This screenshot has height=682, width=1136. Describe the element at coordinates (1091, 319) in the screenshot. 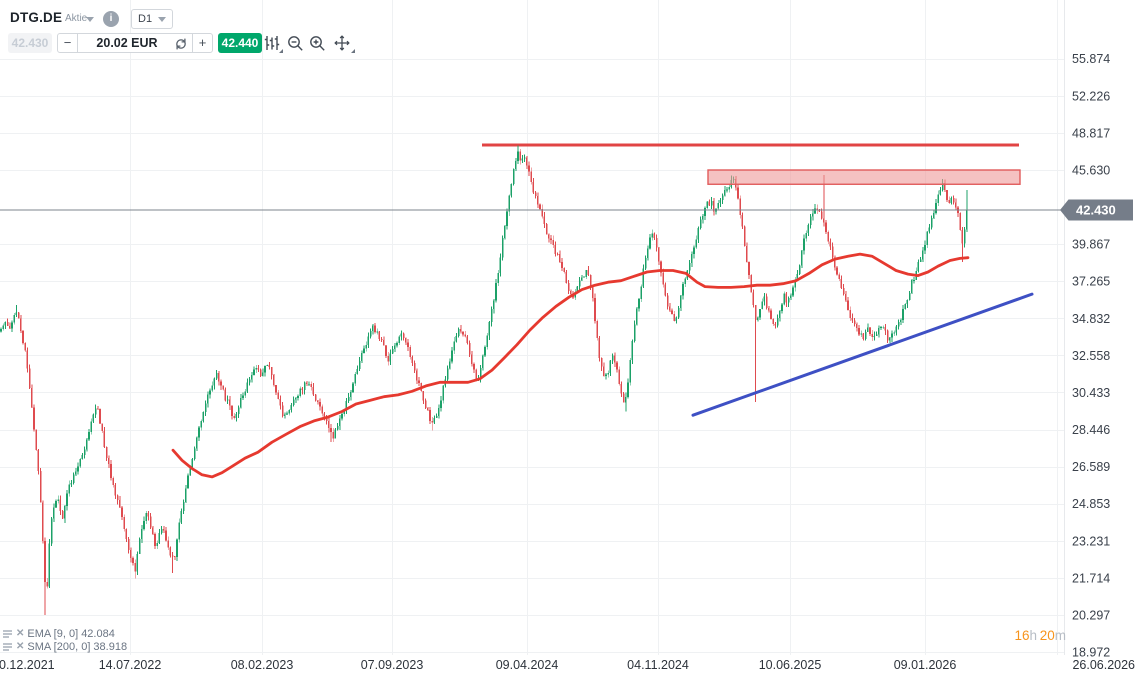

I see `svg-text: 34.832` at that location.